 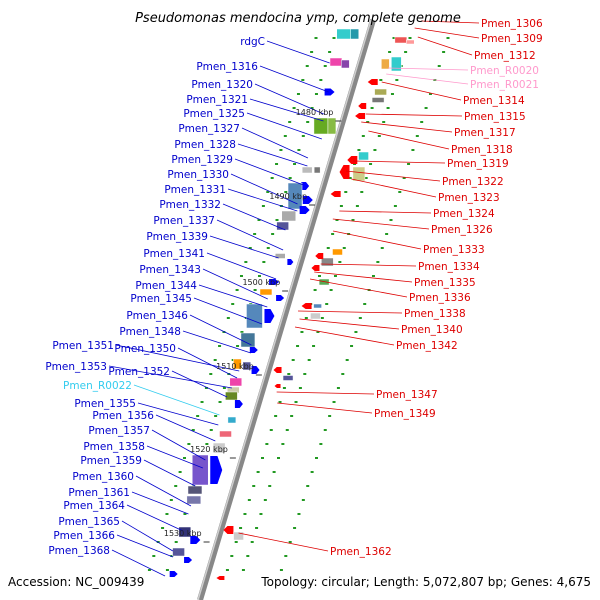 What do you see at coordinates (462, 230) in the screenshot?
I see `right-gene-label: Pmen_1326` at bounding box center [462, 230].